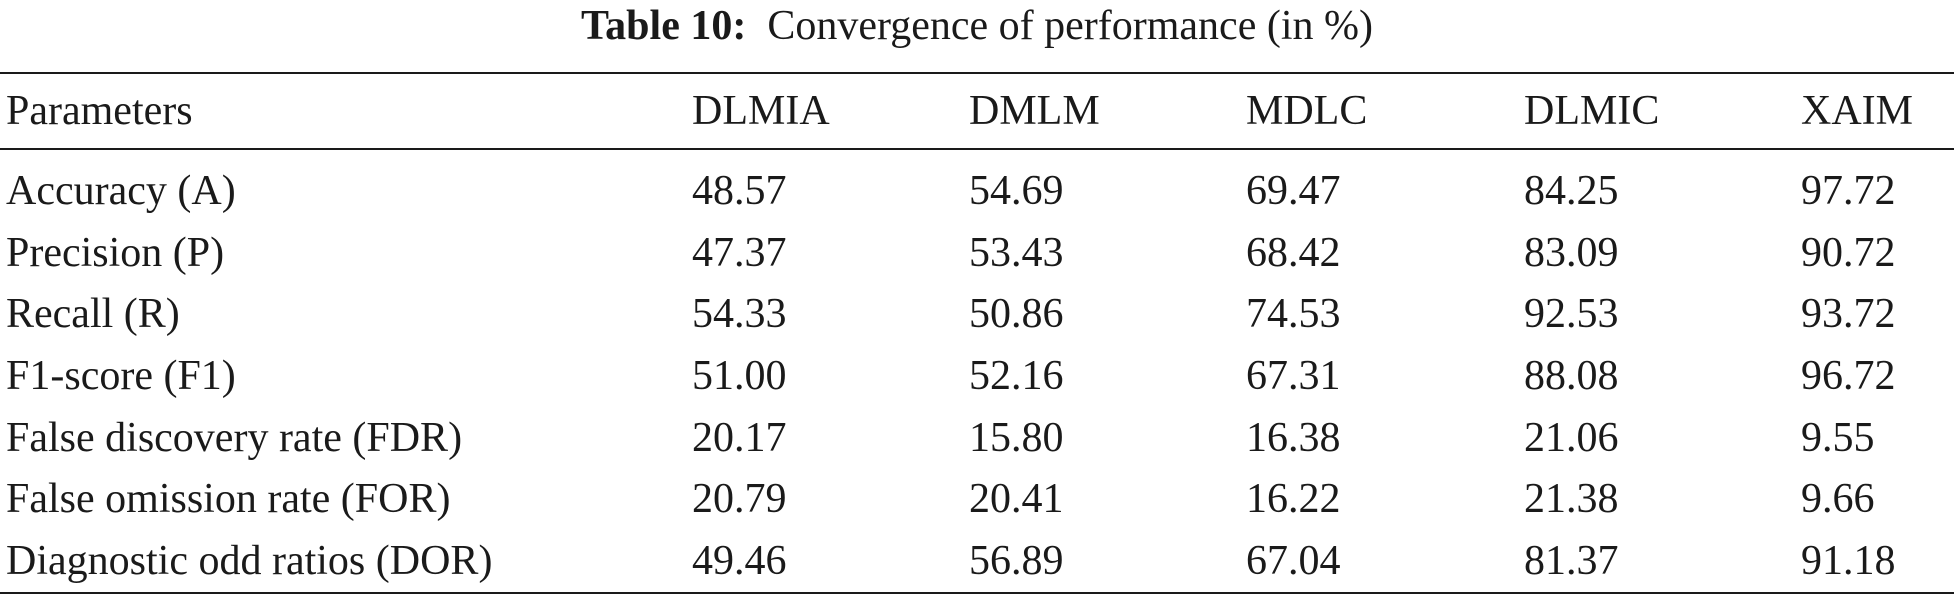  Describe the element at coordinates (1293, 190) in the screenshot. I see `table-cell: 69.47` at that location.